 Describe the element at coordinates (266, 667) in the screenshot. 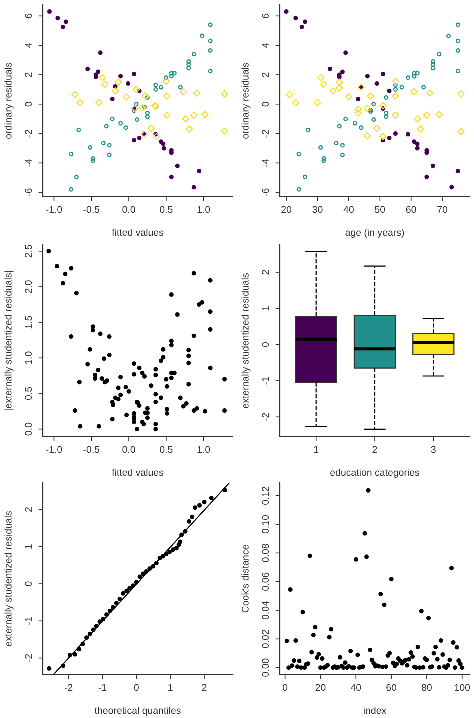

I see `y-tick-label: 0.00` at that location.